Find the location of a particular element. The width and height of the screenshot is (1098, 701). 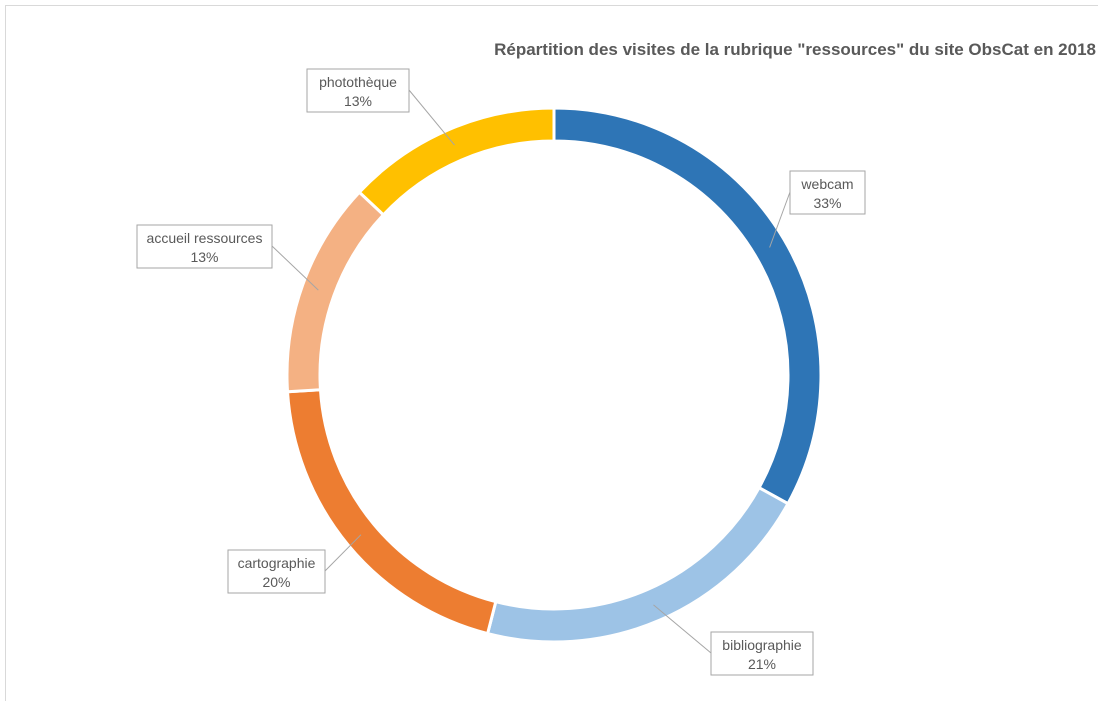

slice-accueil-ressources is located at coordinates (335, 292).